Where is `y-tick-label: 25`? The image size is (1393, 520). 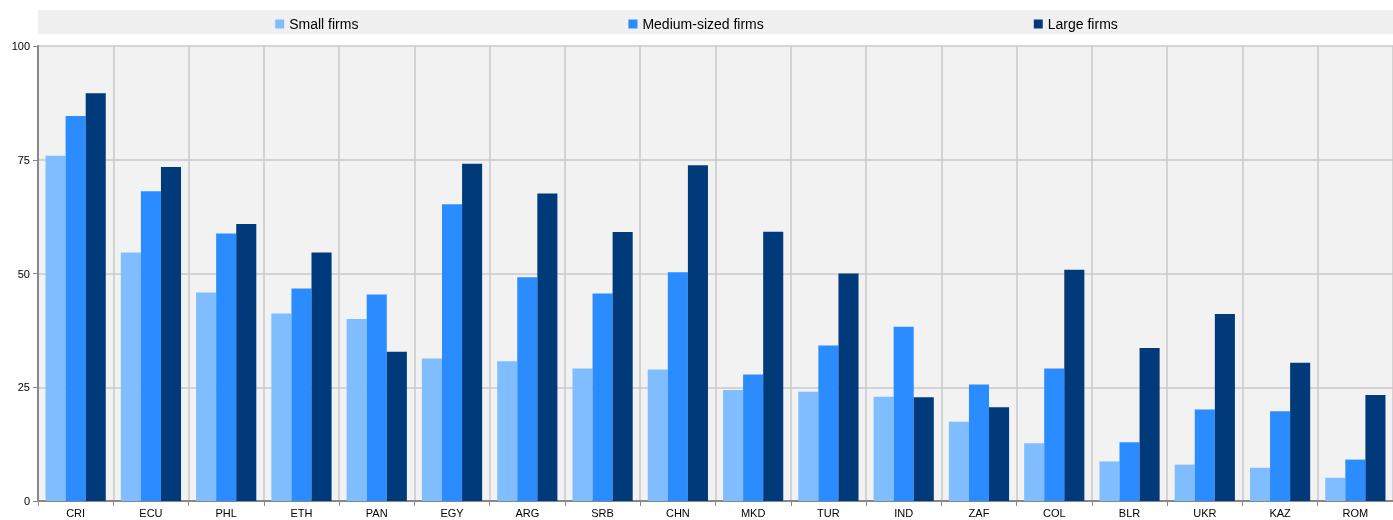
y-tick-label: 25 is located at coordinates (23, 387).